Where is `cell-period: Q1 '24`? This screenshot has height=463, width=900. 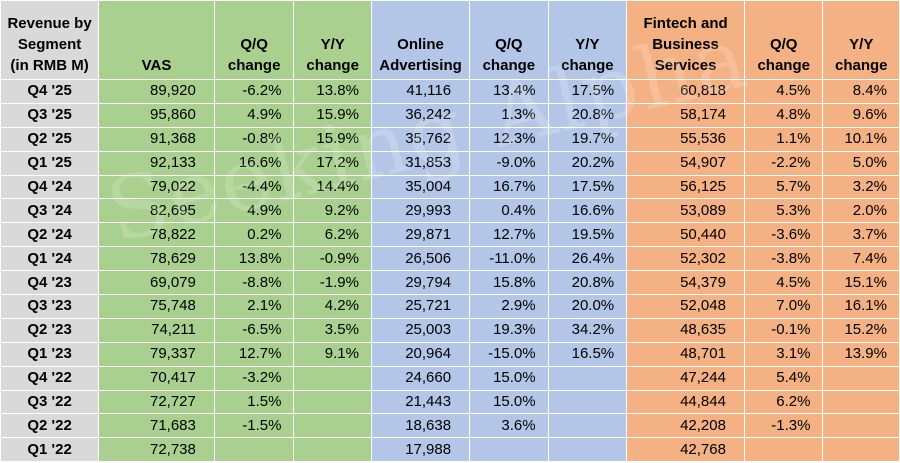 cell-period: Q1 '24 is located at coordinates (50, 259).